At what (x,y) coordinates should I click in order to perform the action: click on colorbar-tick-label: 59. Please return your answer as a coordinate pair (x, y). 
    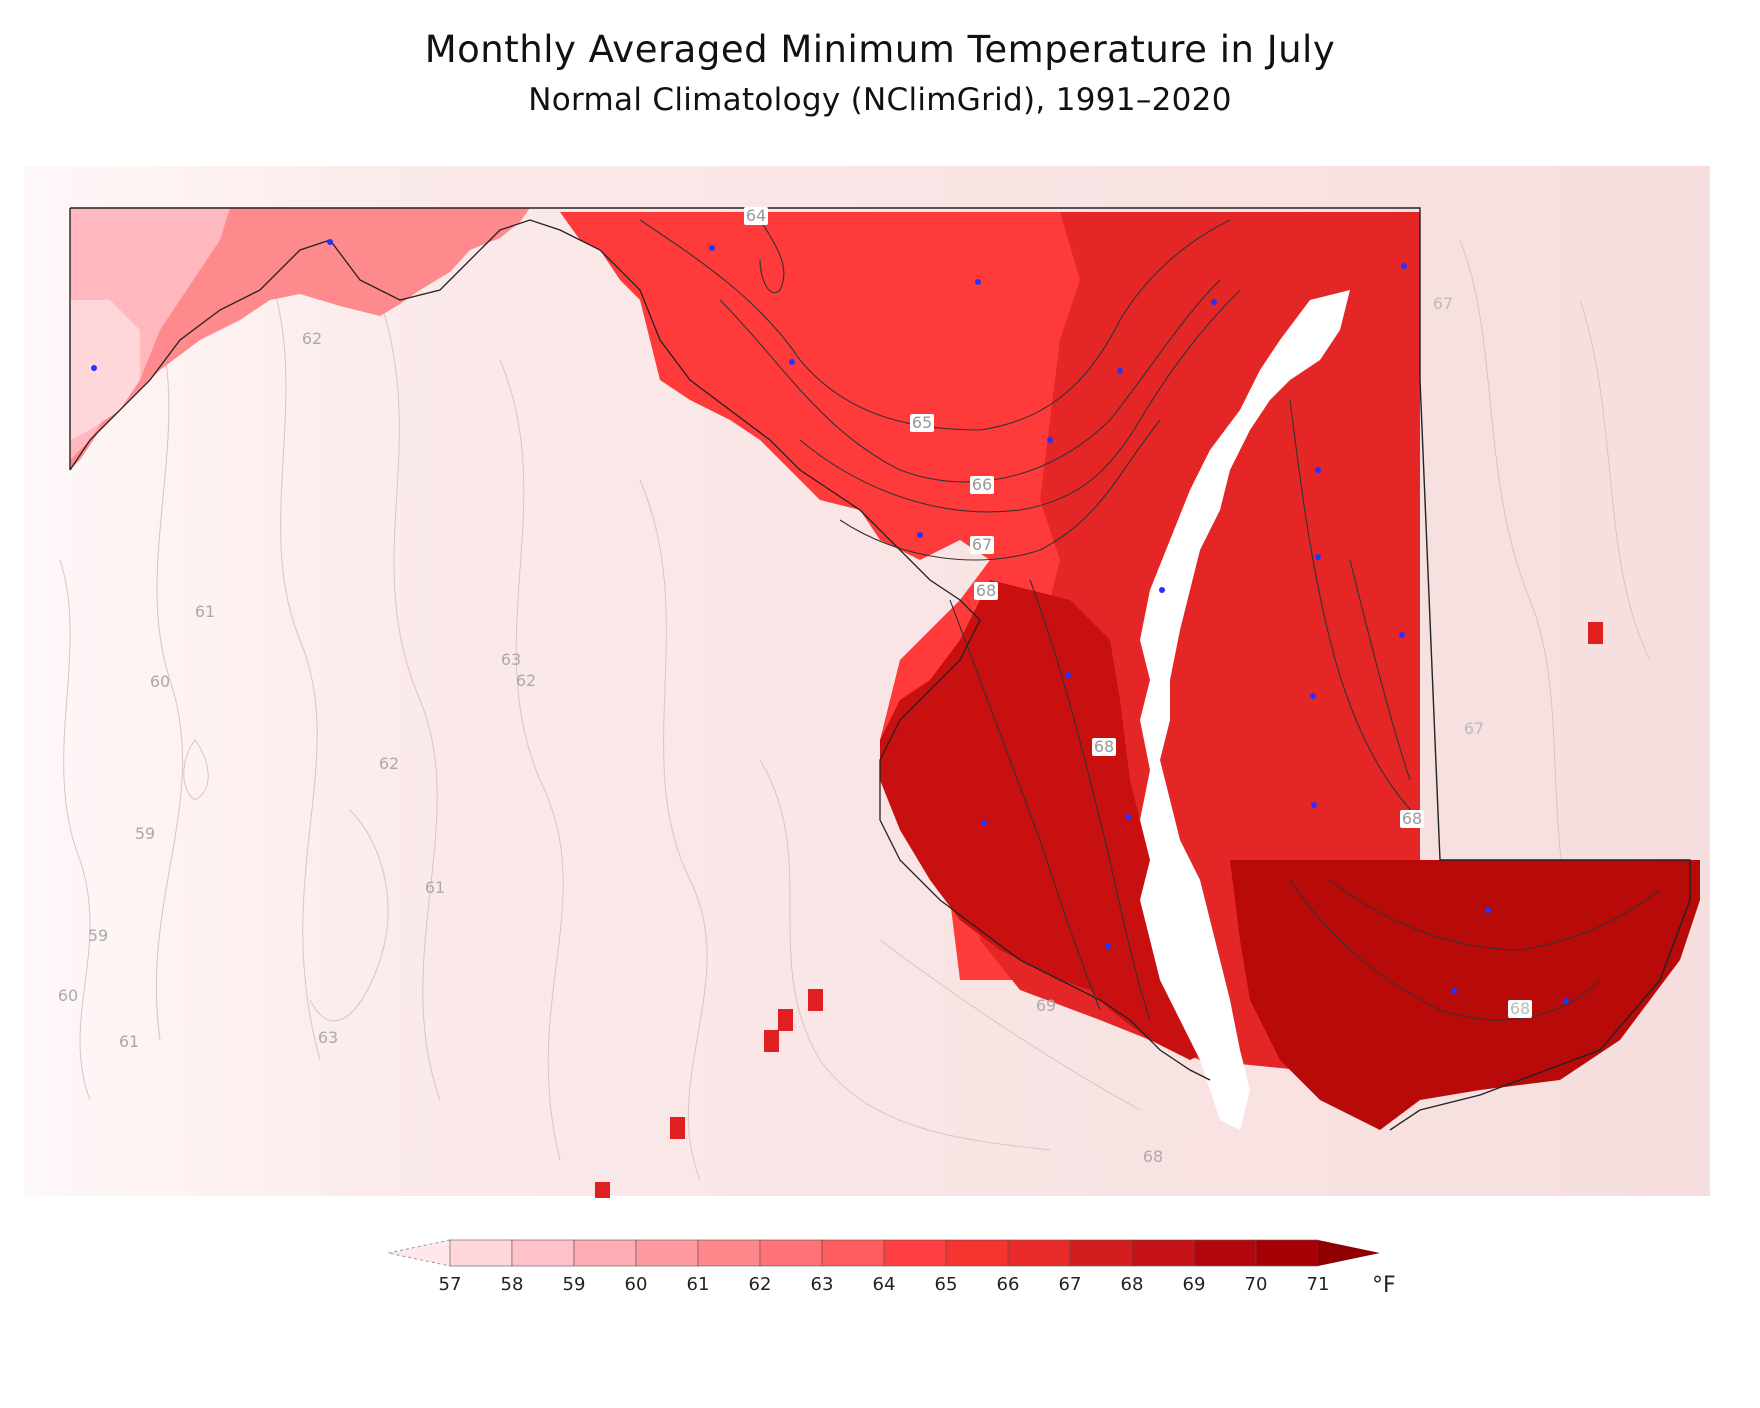
    Looking at the image, I should click on (574, 1284).